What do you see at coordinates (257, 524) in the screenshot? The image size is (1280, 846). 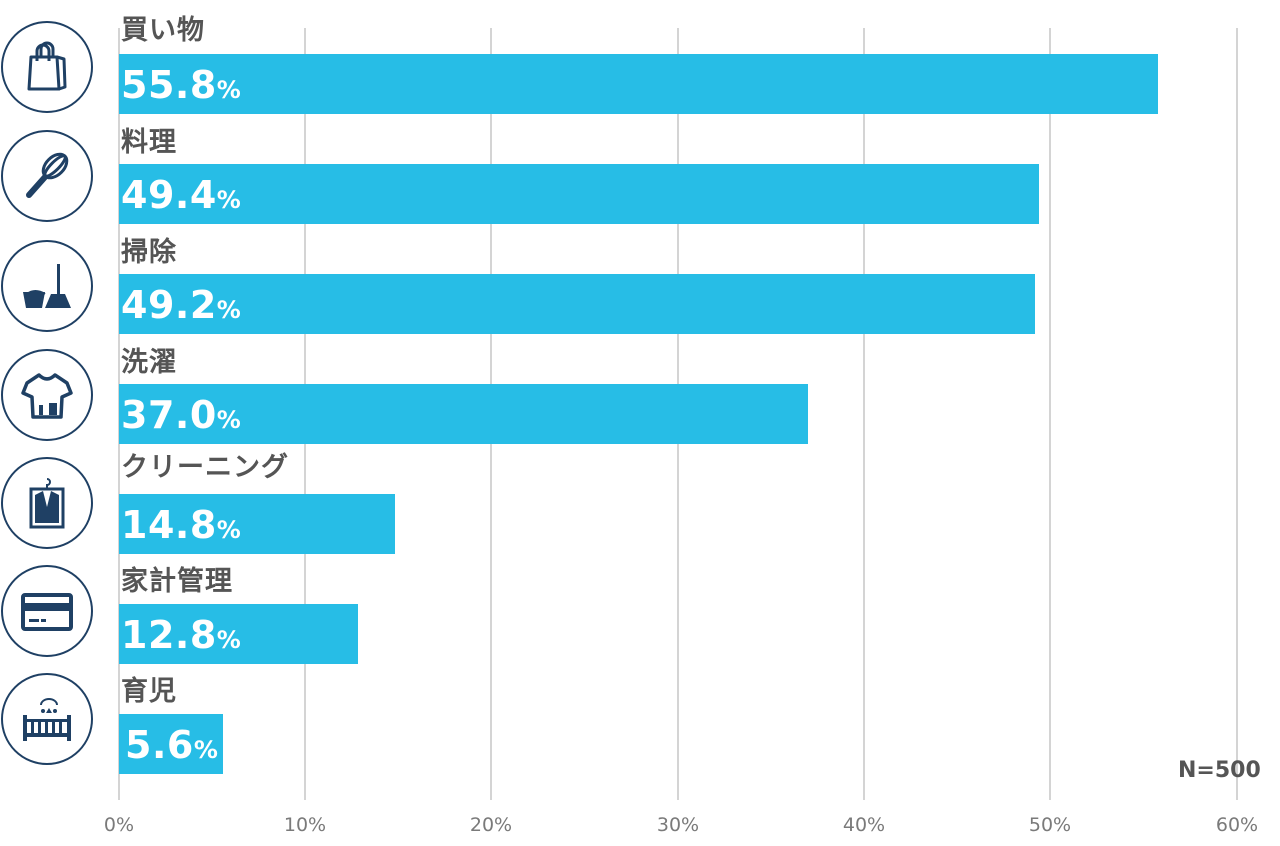 I see `bar-dry-cleaning: 14.8%` at bounding box center [257, 524].